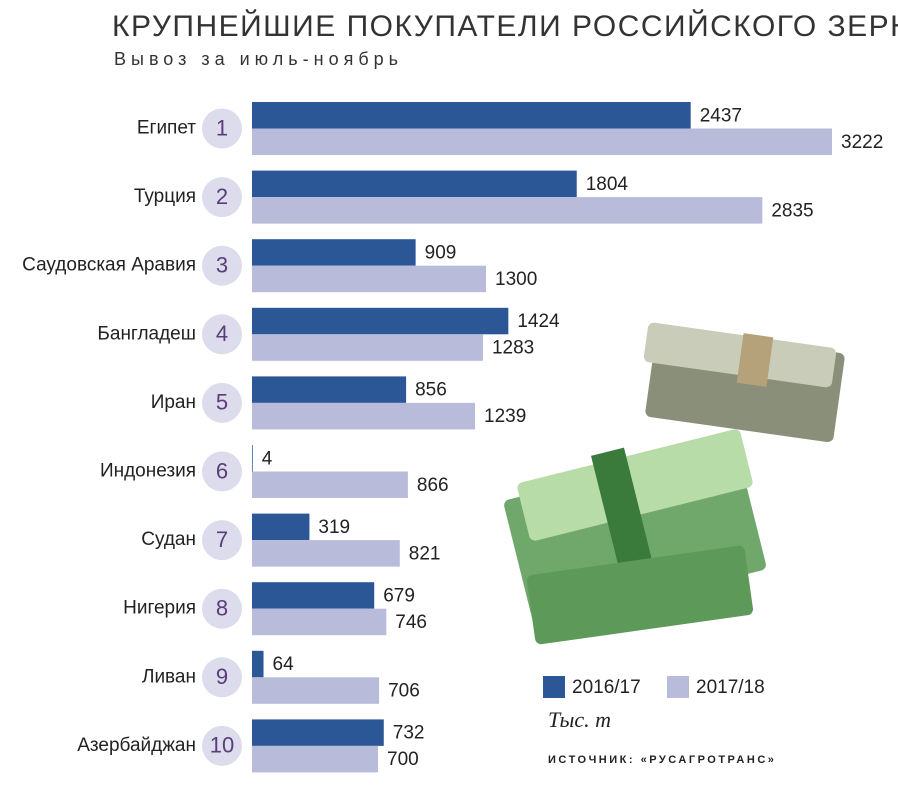  What do you see at coordinates (441, 252) in the screenshot?
I see `value-label: 909` at bounding box center [441, 252].